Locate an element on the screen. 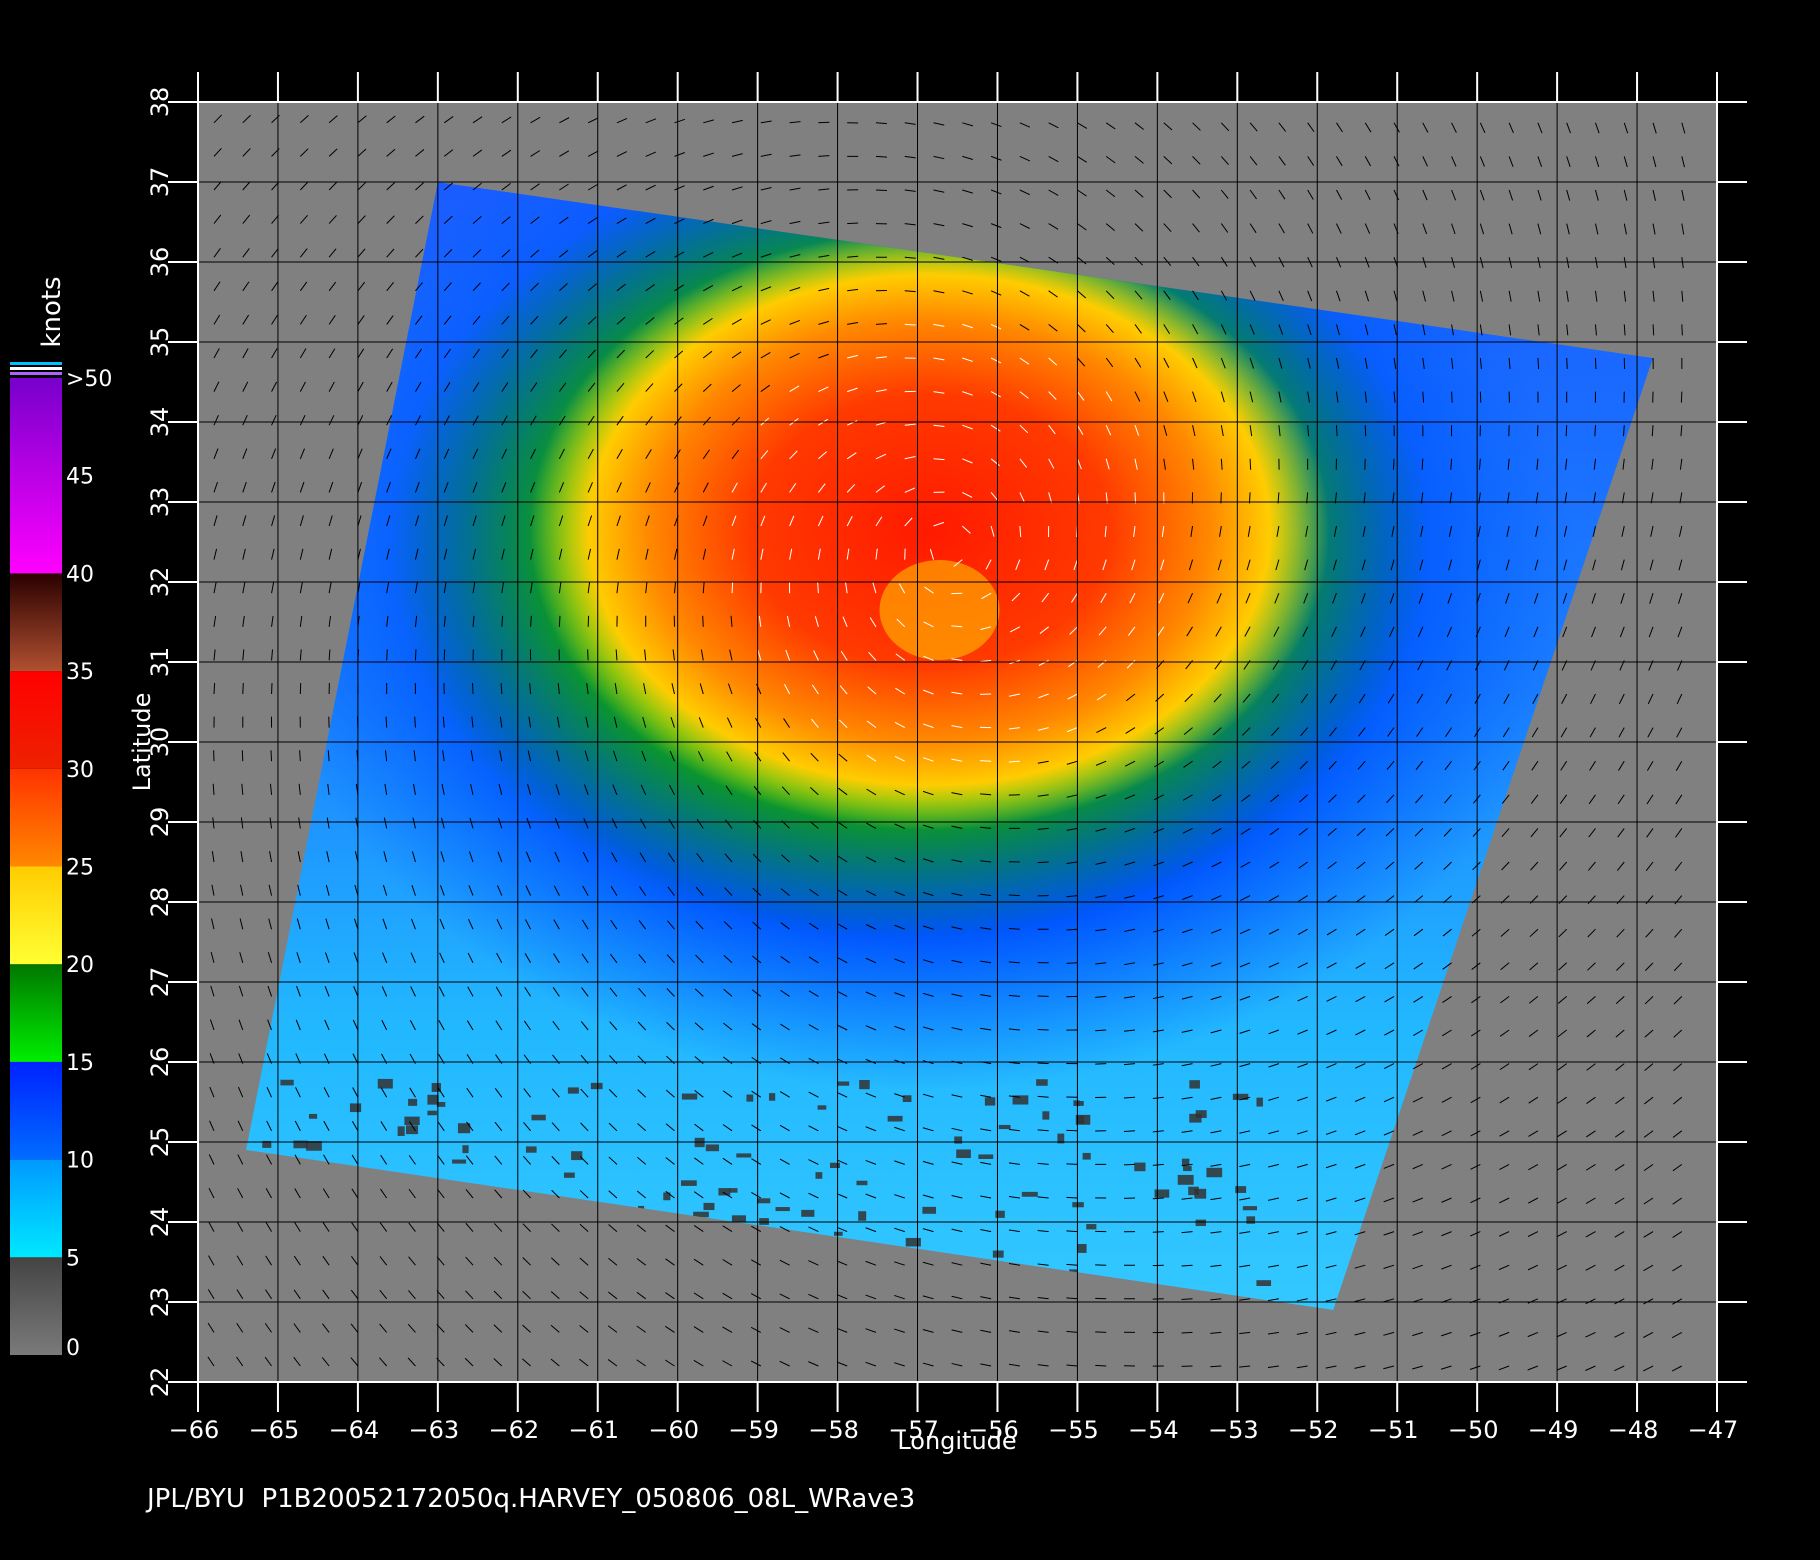 The height and width of the screenshot is (1560, 1820). longitude-tick-label: −56 is located at coordinates (993, 1430).